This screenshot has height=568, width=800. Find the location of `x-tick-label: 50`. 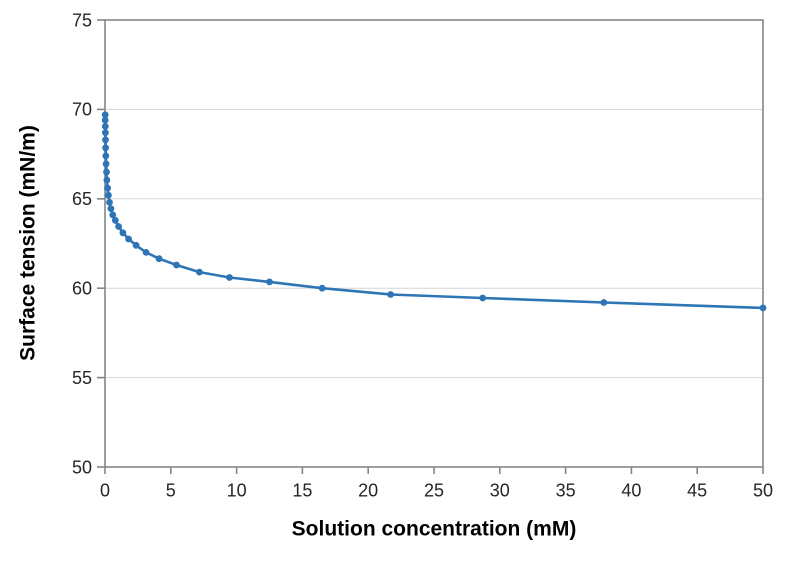

x-tick-label: 50 is located at coordinates (763, 490).